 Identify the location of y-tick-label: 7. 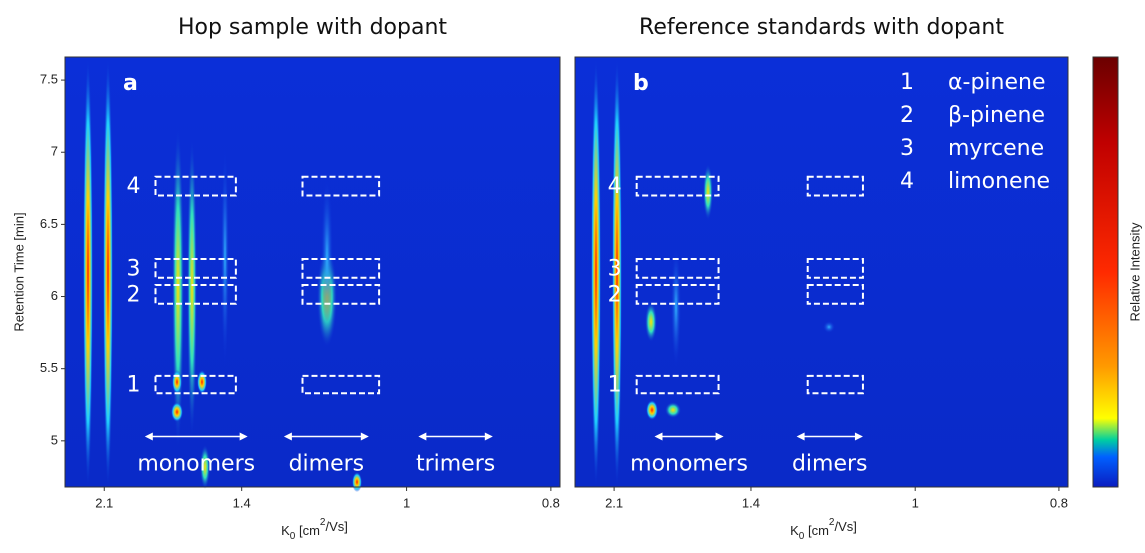
(54, 151).